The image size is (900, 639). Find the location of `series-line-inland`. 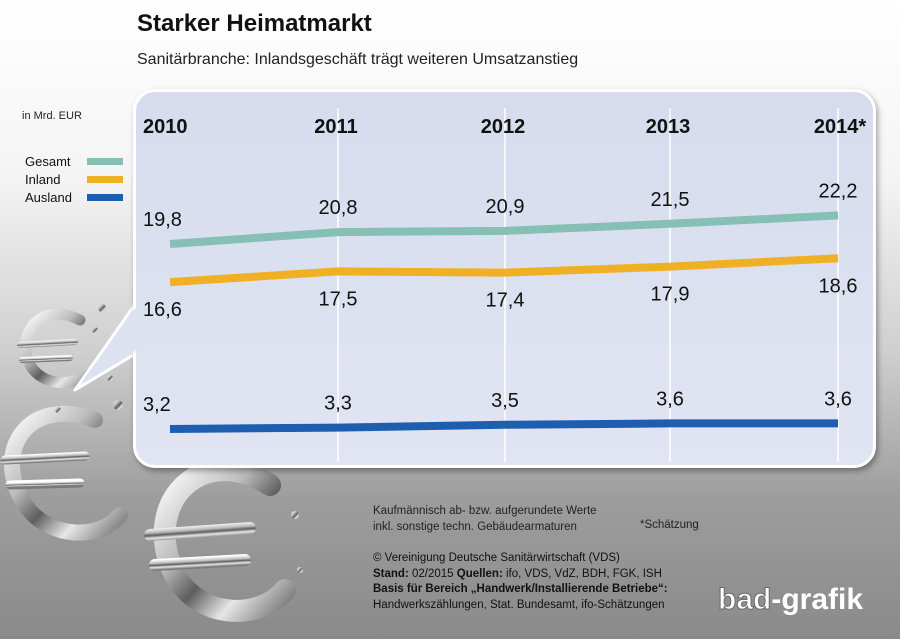

series-line-inland is located at coordinates (504, 270).